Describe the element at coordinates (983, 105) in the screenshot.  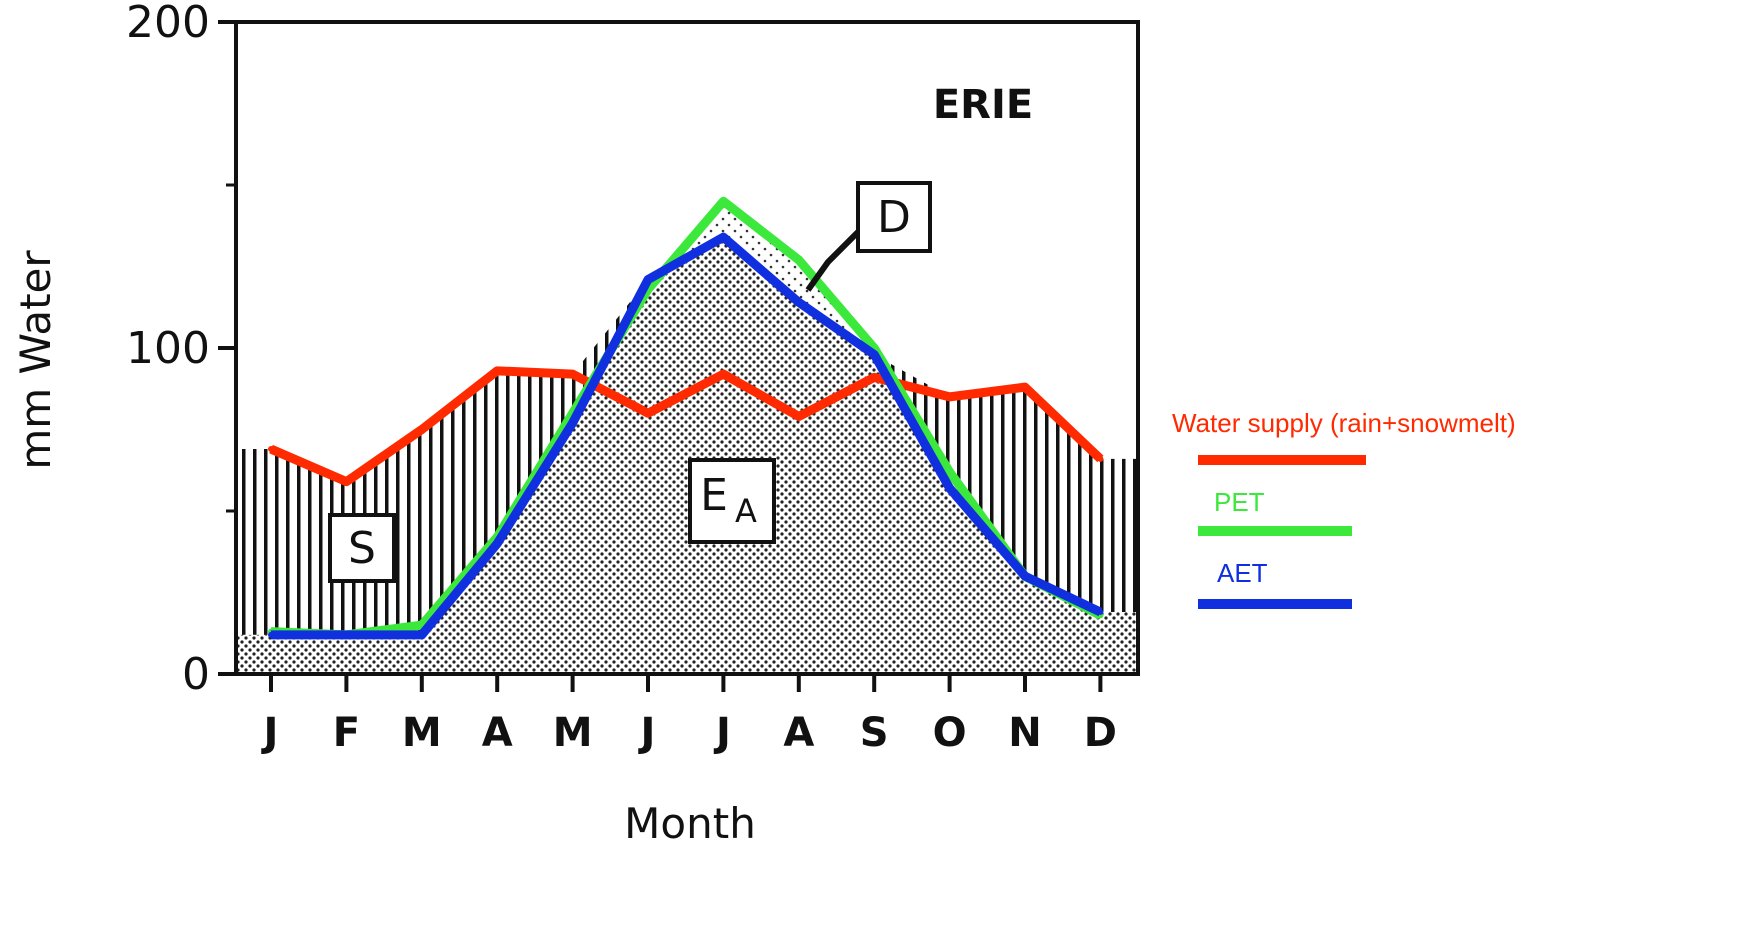
I see `chart-title: ERIE` at that location.